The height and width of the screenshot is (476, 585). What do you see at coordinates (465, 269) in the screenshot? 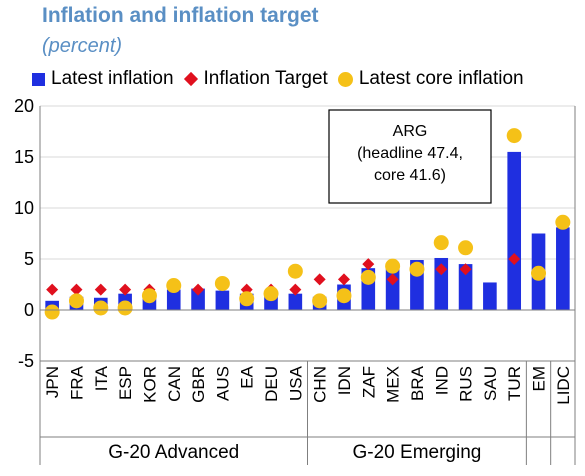
I see `target-rus` at bounding box center [465, 269].